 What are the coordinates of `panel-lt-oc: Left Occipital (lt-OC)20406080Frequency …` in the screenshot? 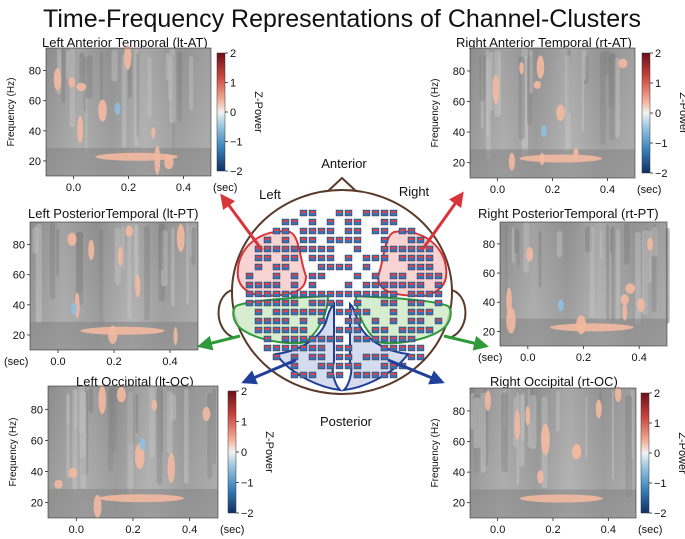 It's located at (141, 455).